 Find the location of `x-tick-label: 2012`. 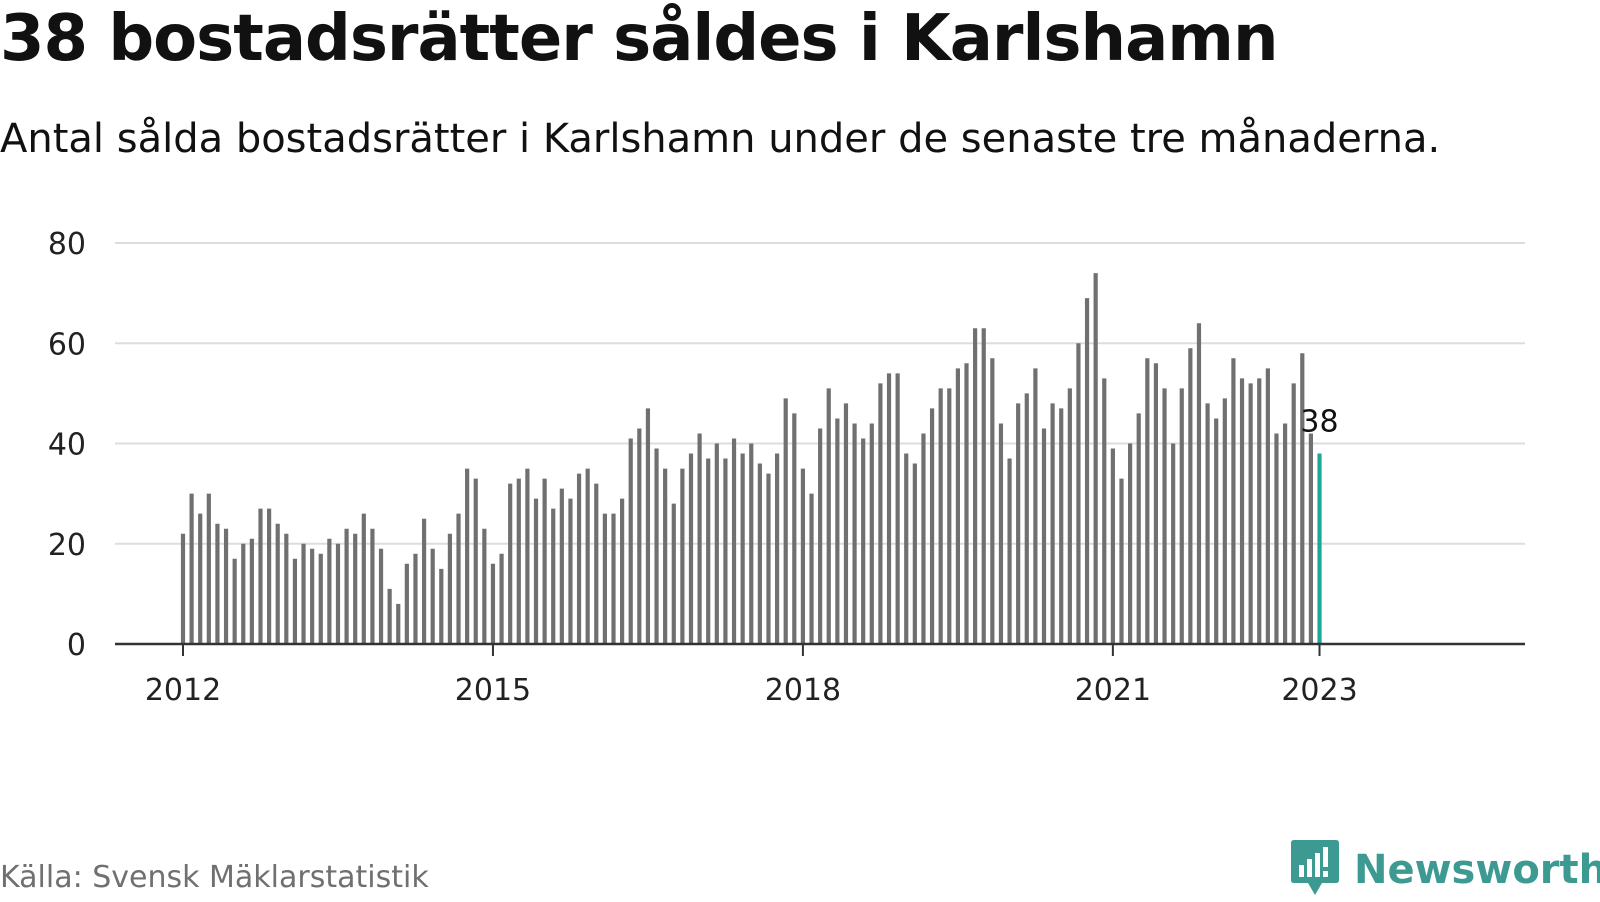

x-tick-label: 2012 is located at coordinates (183, 690).